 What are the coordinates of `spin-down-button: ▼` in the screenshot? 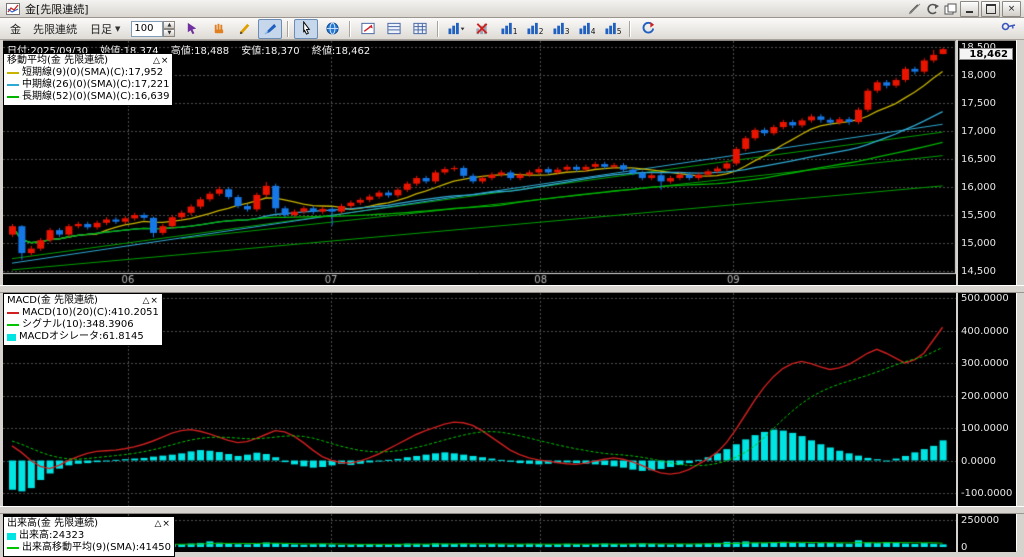 It's located at (169, 32).